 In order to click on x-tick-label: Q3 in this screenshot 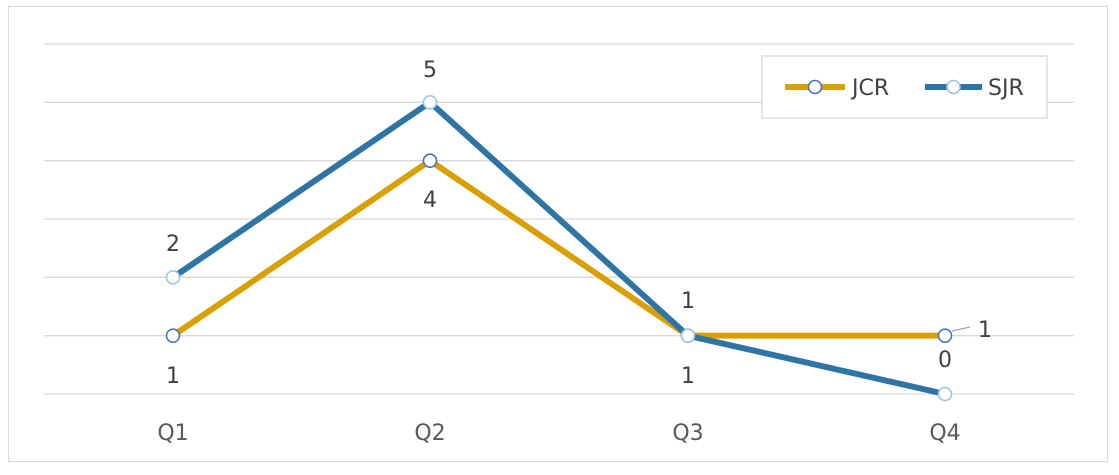, I will do `click(687, 433)`.